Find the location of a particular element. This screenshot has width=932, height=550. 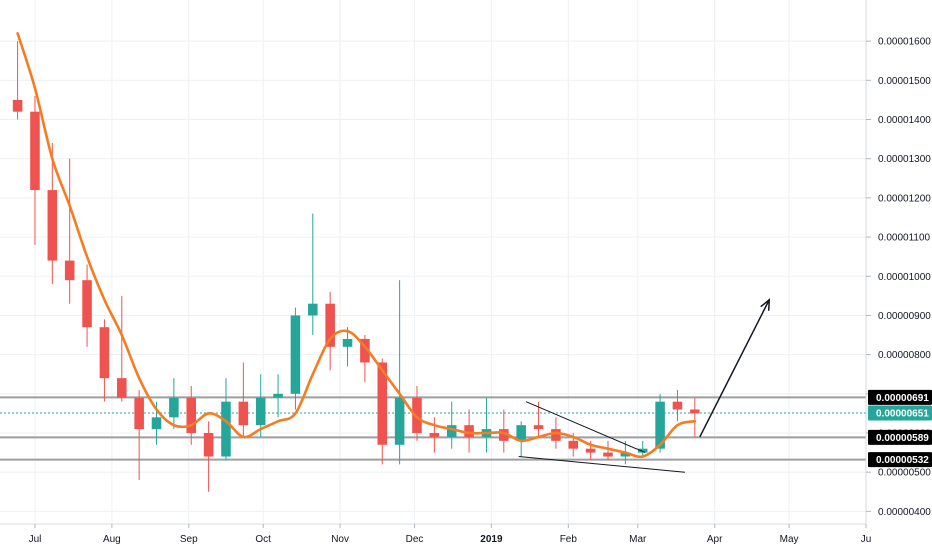

price-axis-label: 0.00001500 is located at coordinates (904, 81).